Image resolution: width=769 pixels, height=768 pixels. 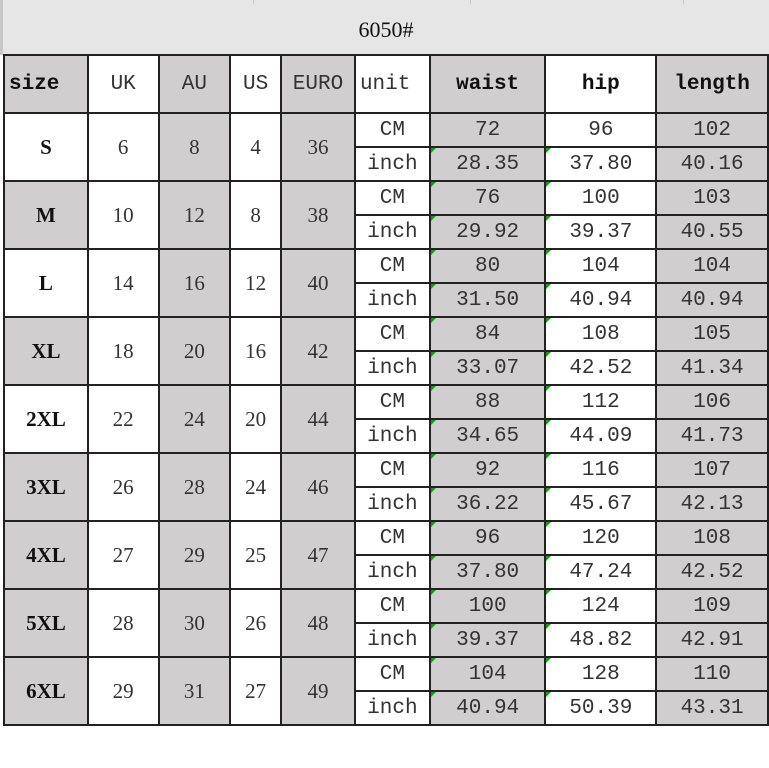 I want to click on waist-inch-cell: 29.92, so click(x=487, y=232).